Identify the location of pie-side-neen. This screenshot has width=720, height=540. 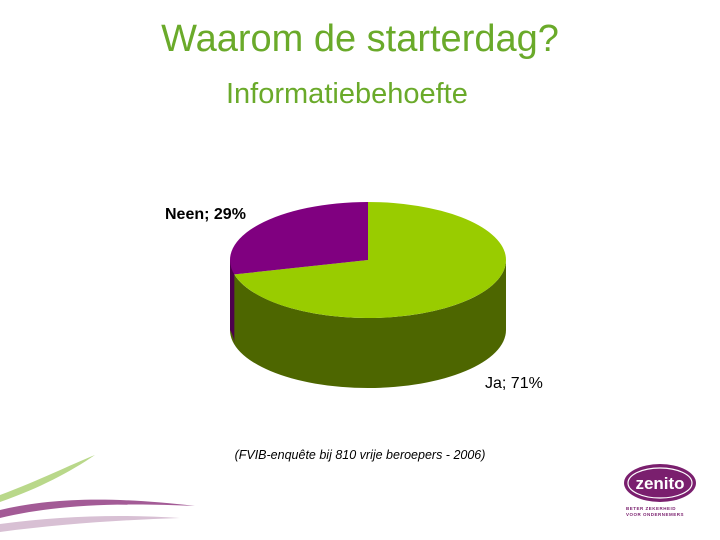
(232, 302).